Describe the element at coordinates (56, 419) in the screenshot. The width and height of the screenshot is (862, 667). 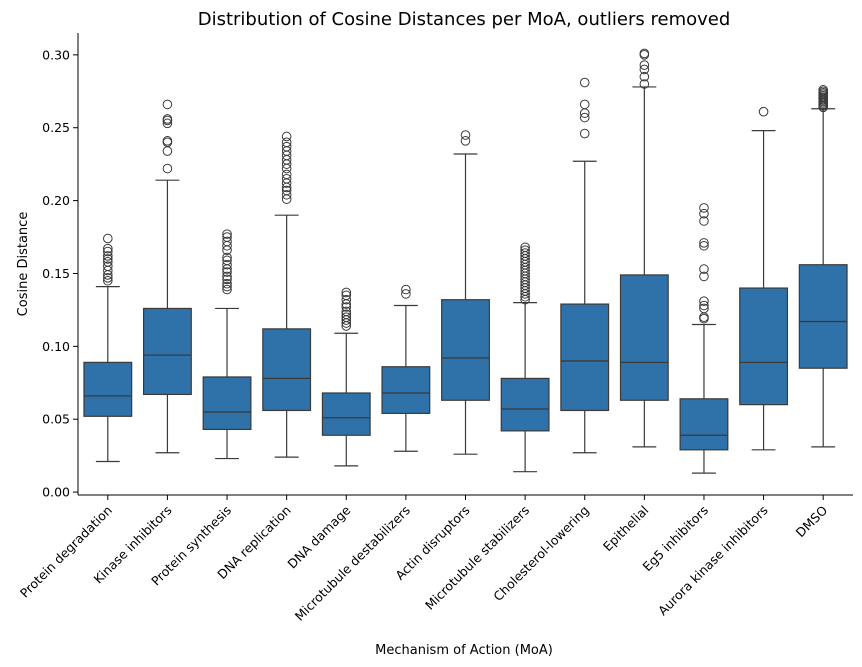
I see `y-tick-label: 0.05` at that location.